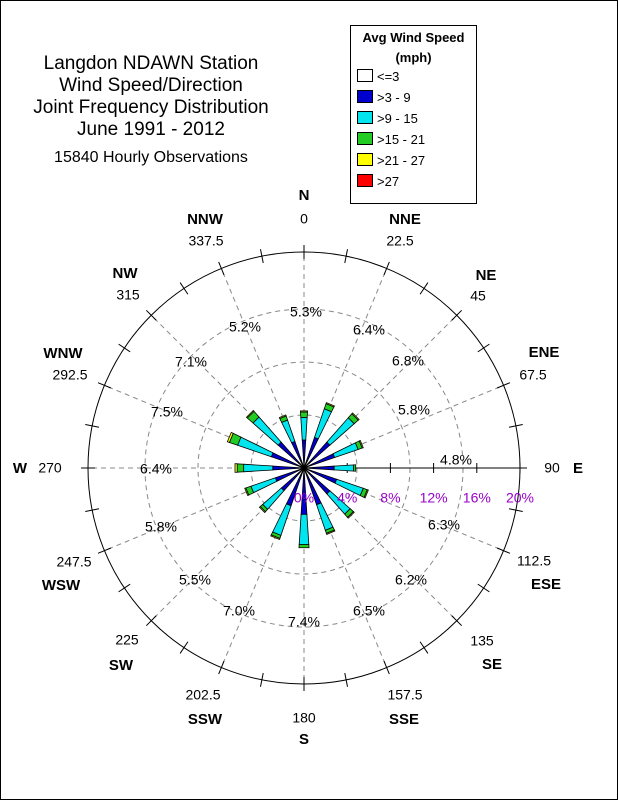  I want to click on legend-item-15-21: >15 - 21, so click(391, 139).